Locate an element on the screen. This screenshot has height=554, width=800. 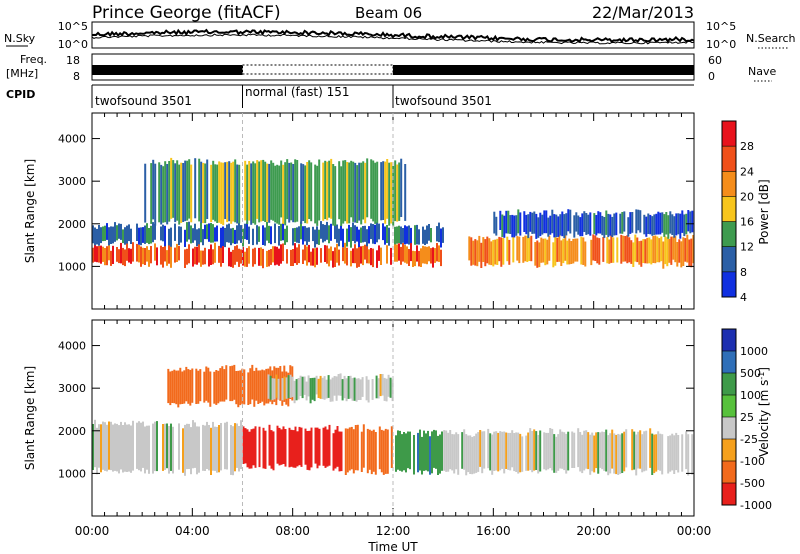
echo-band is located at coordinates (330, 388).